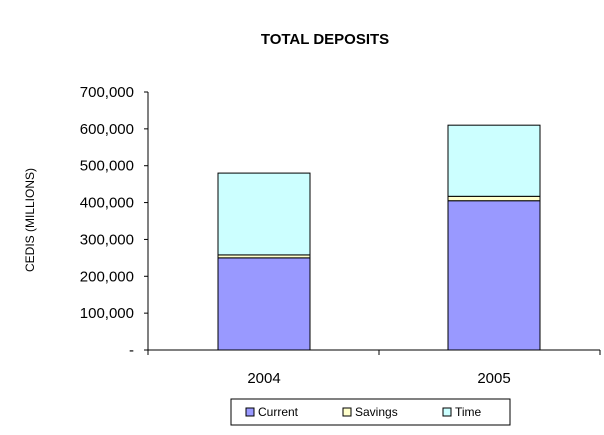 The width and height of the screenshot is (604, 435). What do you see at coordinates (107, 129) in the screenshot?
I see `y-tick-label: 600,000` at bounding box center [107, 129].